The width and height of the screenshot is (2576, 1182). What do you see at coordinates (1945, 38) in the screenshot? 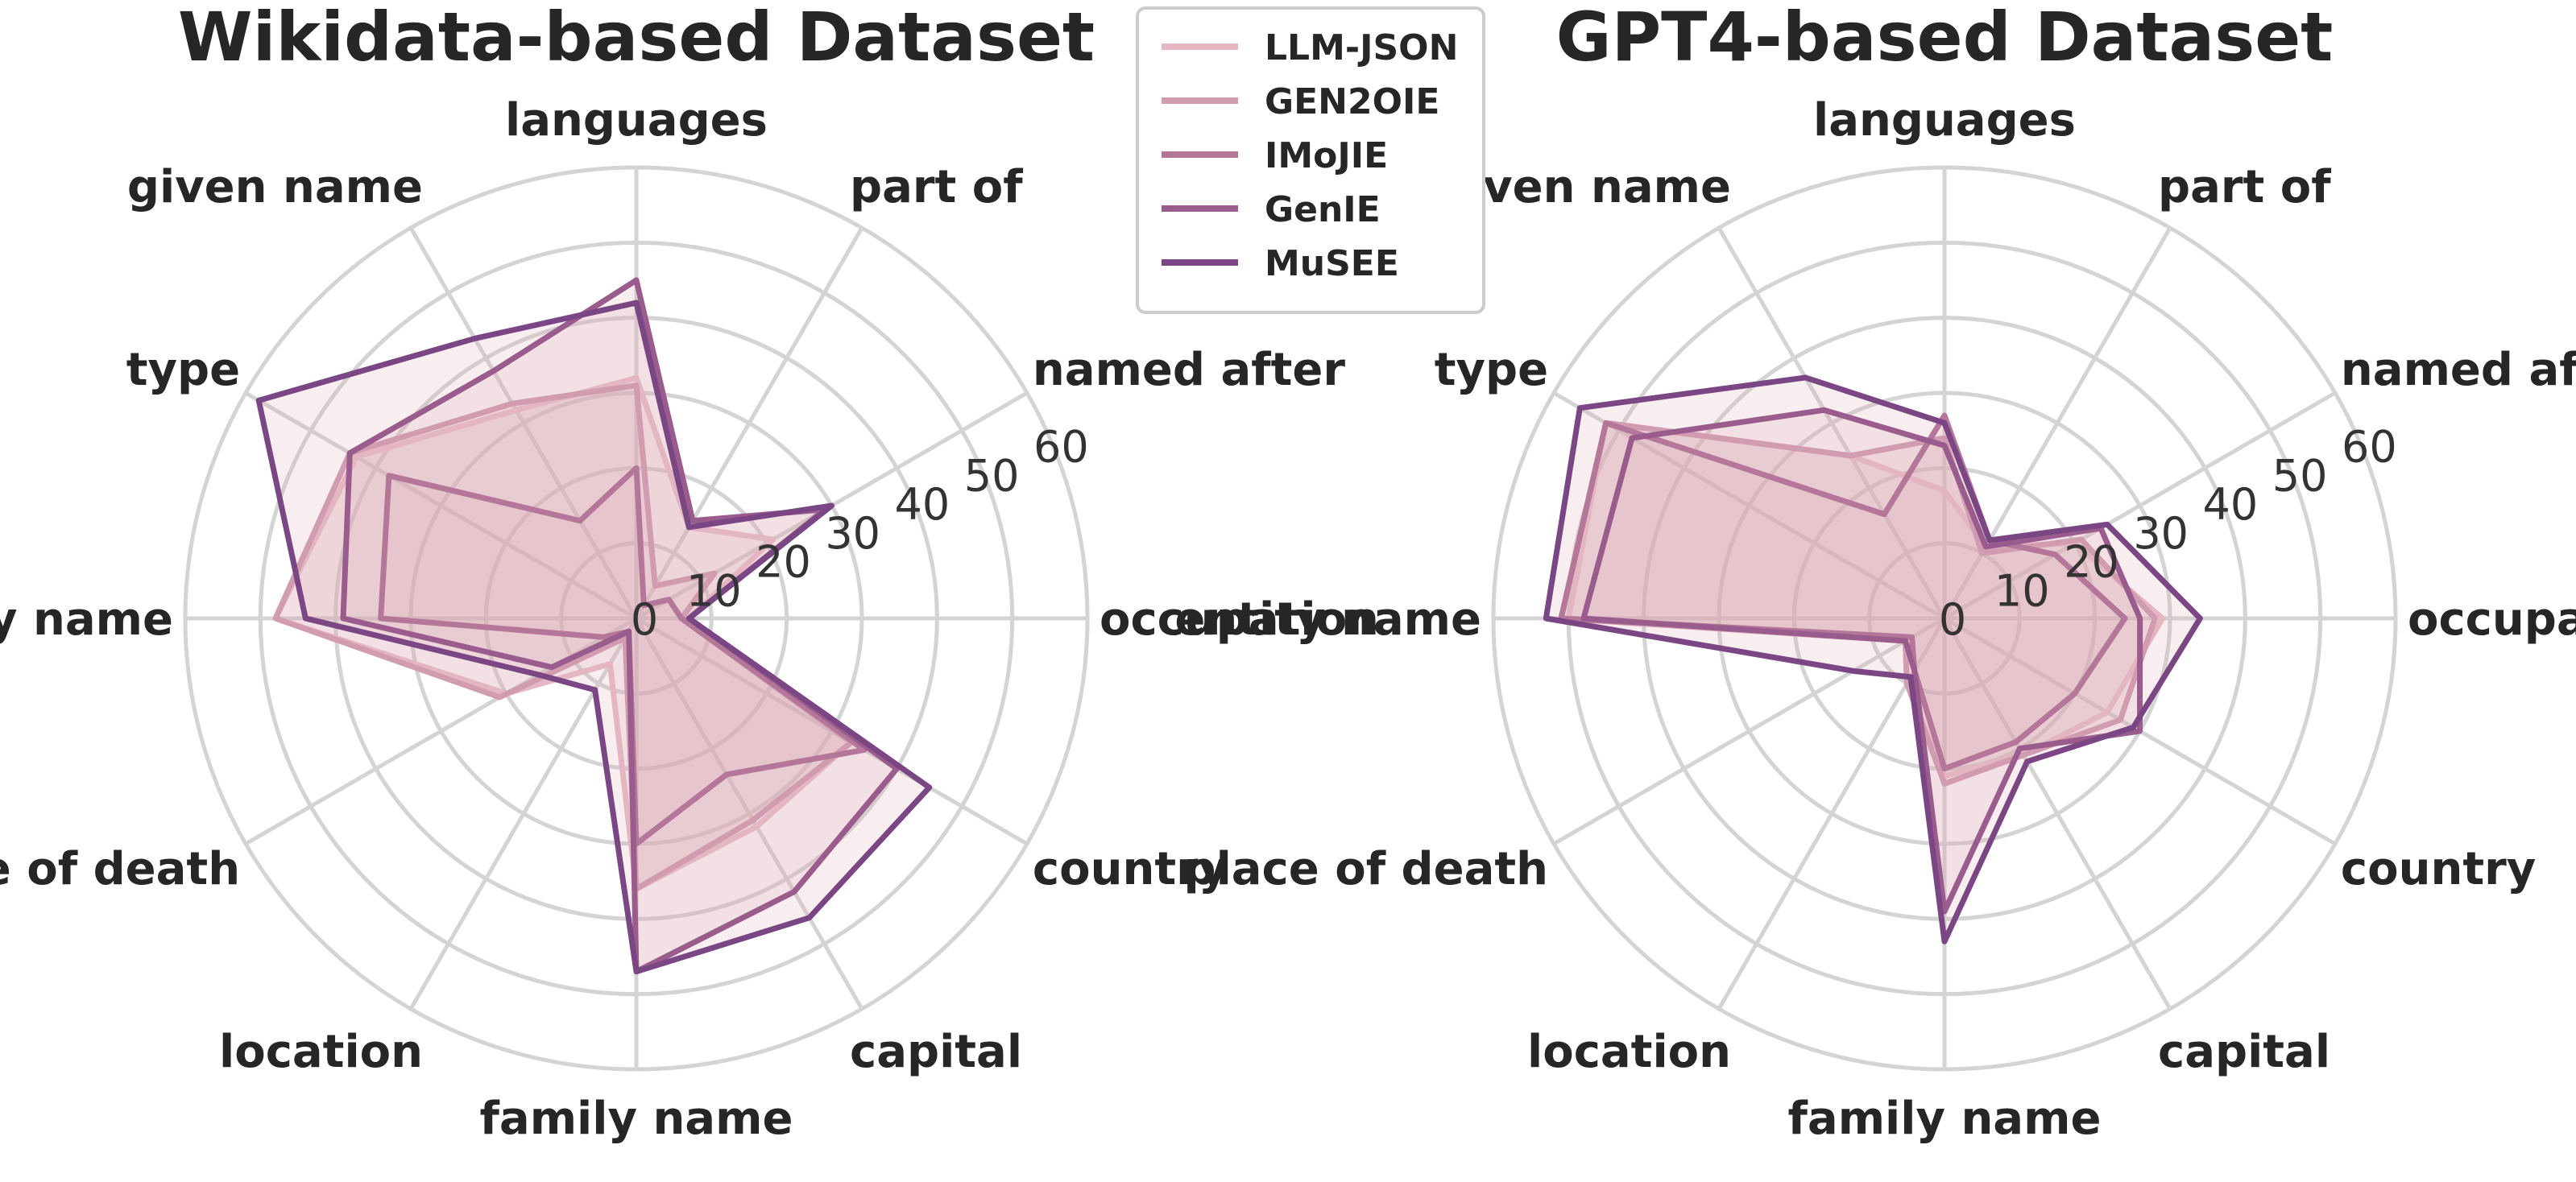
I see `chart-title: GPT4-based Dataset` at bounding box center [1945, 38].